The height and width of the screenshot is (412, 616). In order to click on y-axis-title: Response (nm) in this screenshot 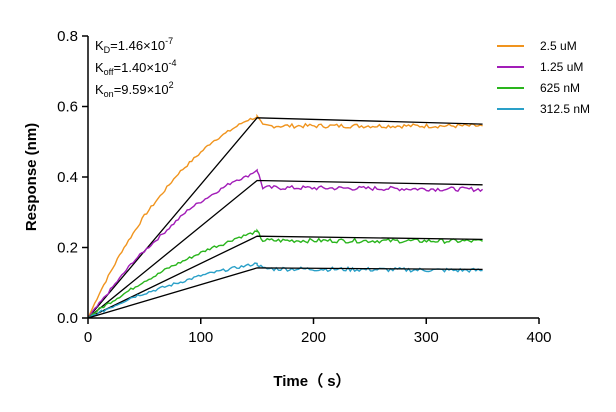, I will do `click(31, 177)`.